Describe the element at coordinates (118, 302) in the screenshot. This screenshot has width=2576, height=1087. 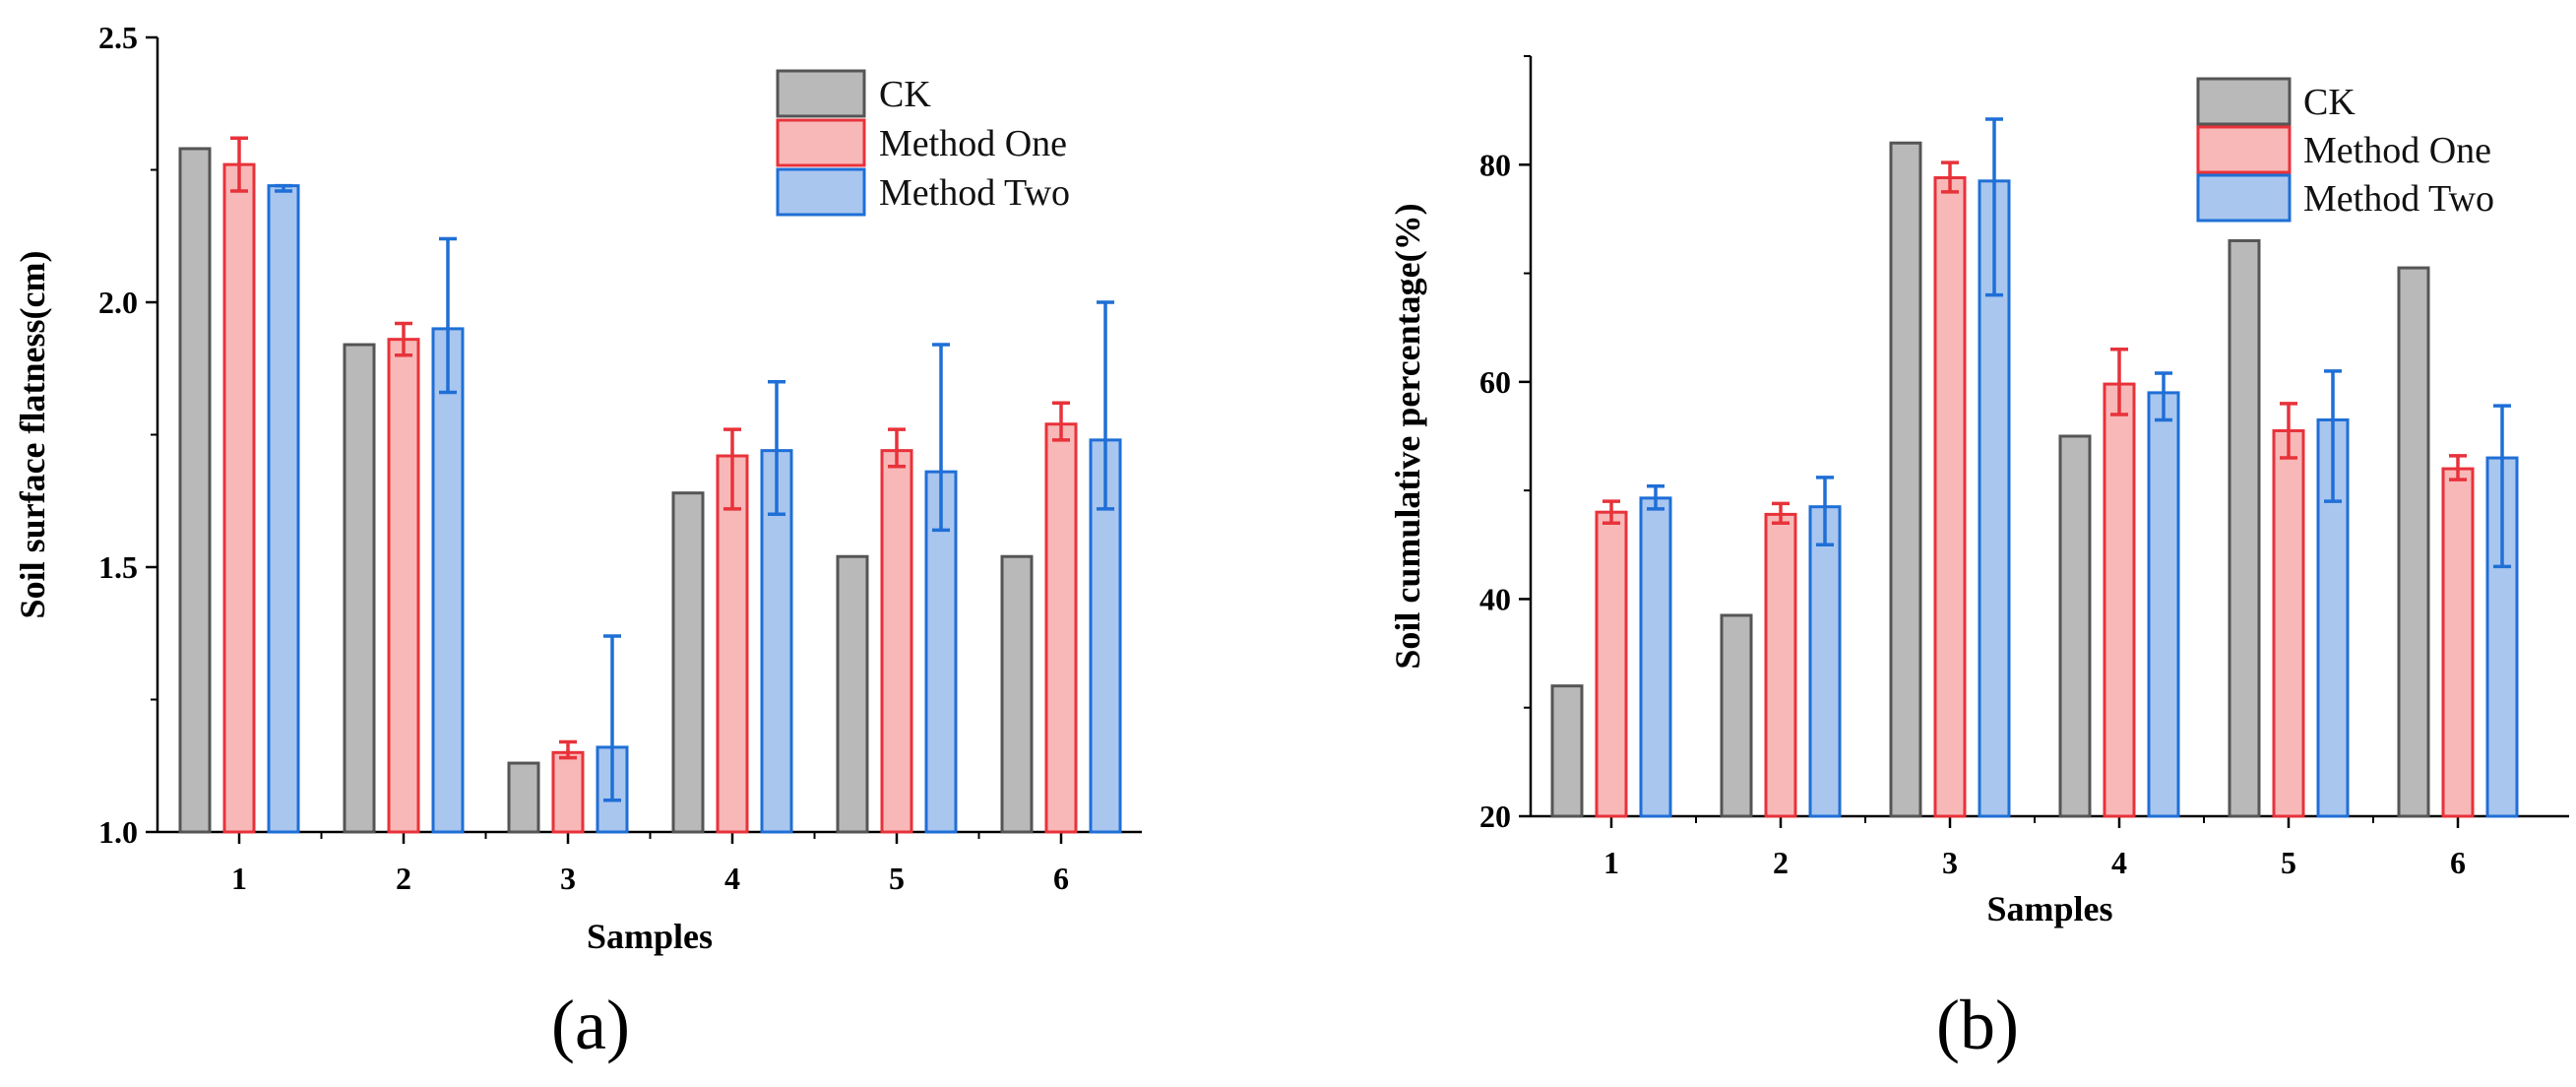
I see `y-tick-label: 2.0` at that location.